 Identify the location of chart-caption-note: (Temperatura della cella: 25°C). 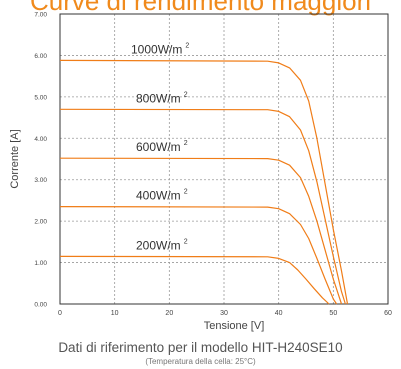
(200, 361).